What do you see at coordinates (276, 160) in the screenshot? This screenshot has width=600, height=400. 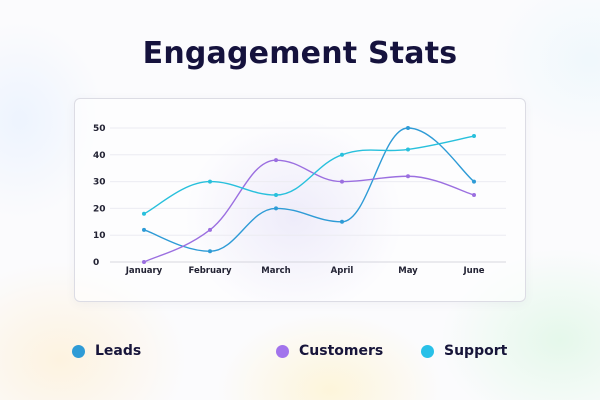 I see `data-point-customers-march` at bounding box center [276, 160].